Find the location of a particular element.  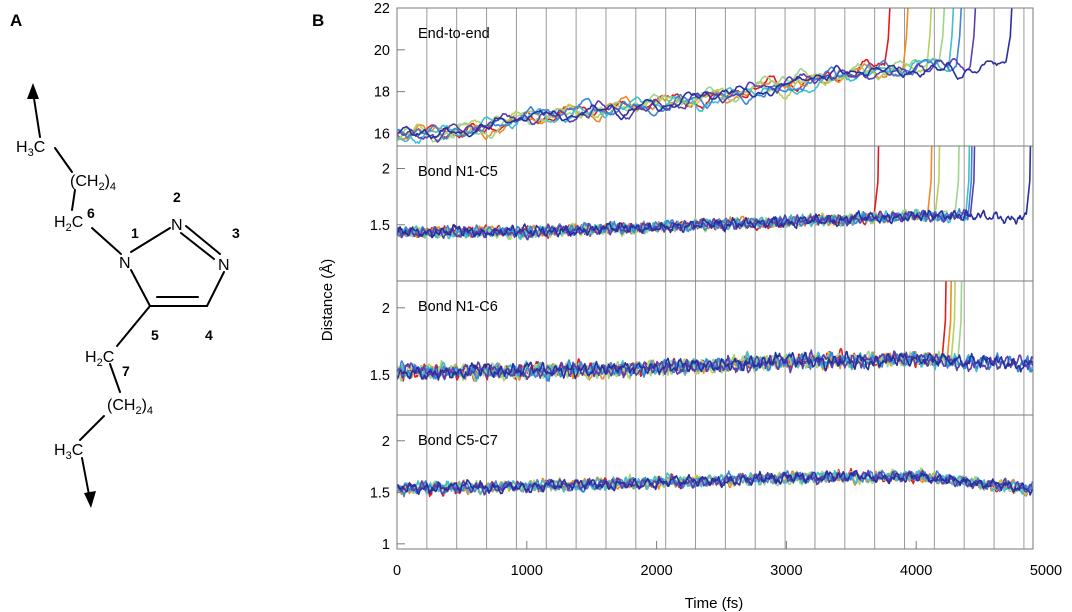

atom-h2c-6: H2C is located at coordinates (68, 224).